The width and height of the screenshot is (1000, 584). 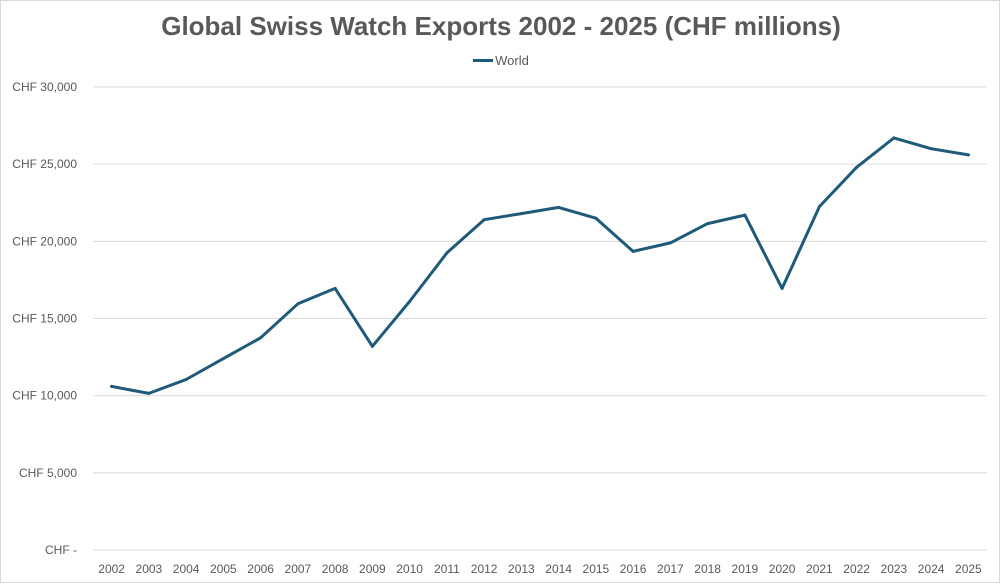 I want to click on y-tick-label: CHF 15,000, so click(x=44, y=319).